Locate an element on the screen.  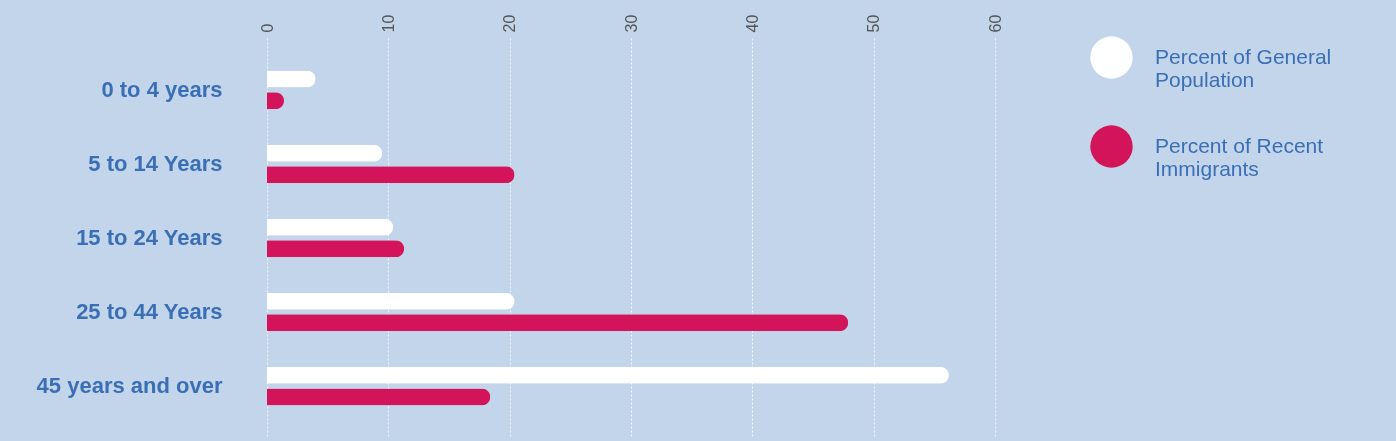
legend-label: Percent of Recent Immigrants is located at coordinates (1239, 156).